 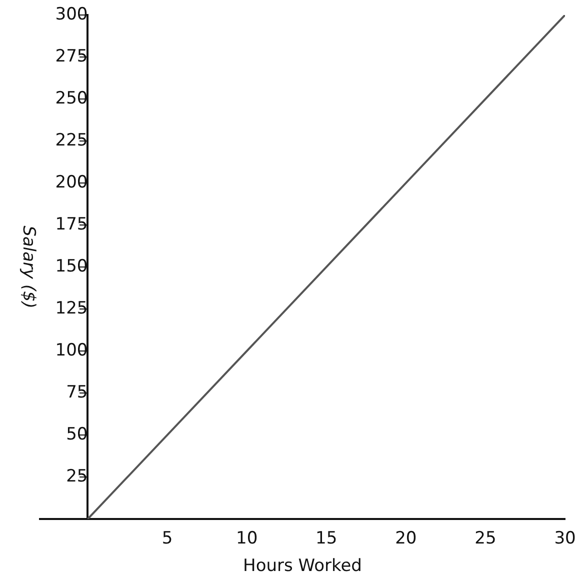 What do you see at coordinates (302, 566) in the screenshot?
I see `x-axis-title: Hours Worked` at bounding box center [302, 566].